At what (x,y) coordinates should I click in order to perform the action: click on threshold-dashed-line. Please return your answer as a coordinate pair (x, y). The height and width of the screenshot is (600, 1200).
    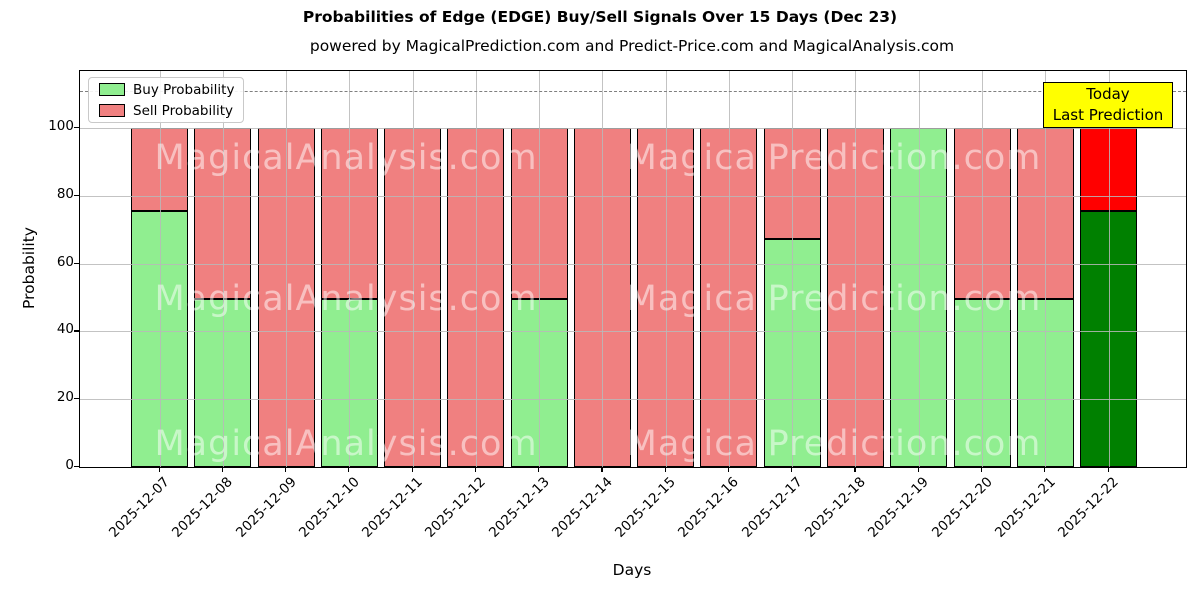
    Looking at the image, I should click on (633, 91).